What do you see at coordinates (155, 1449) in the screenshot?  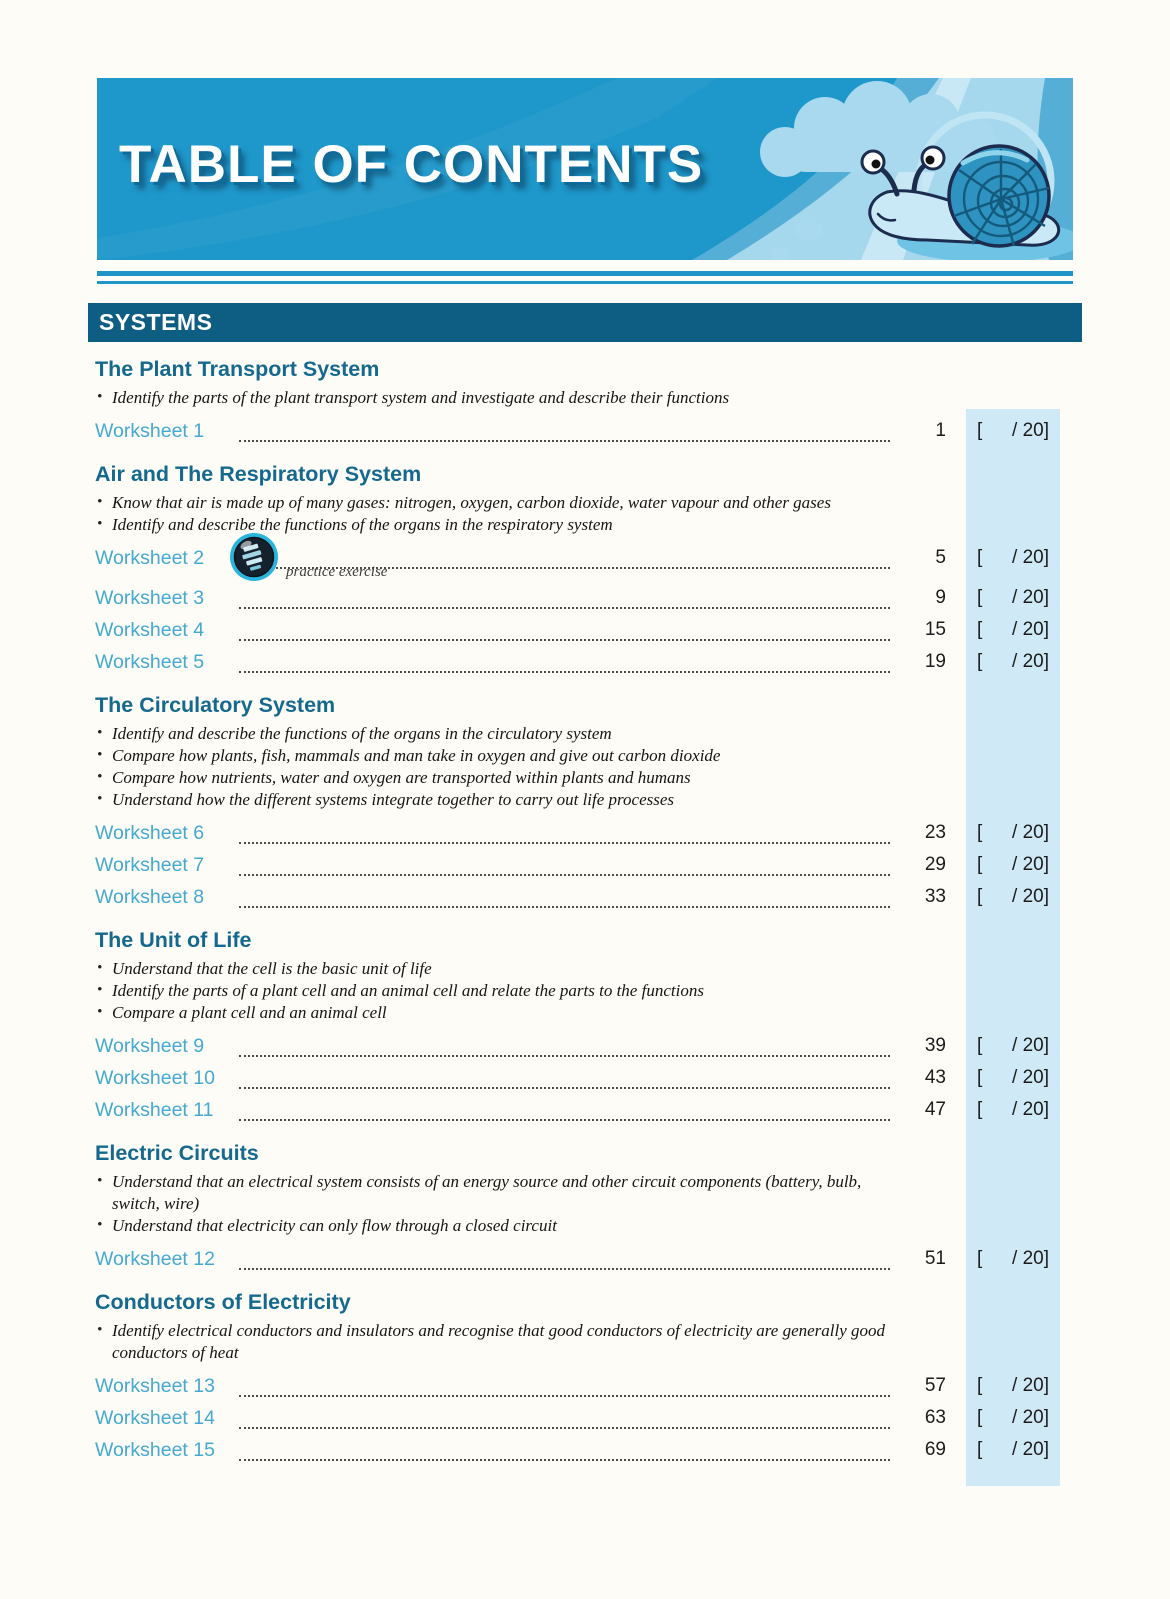 I see `worksheet-link: Worksheet 15` at bounding box center [155, 1449].